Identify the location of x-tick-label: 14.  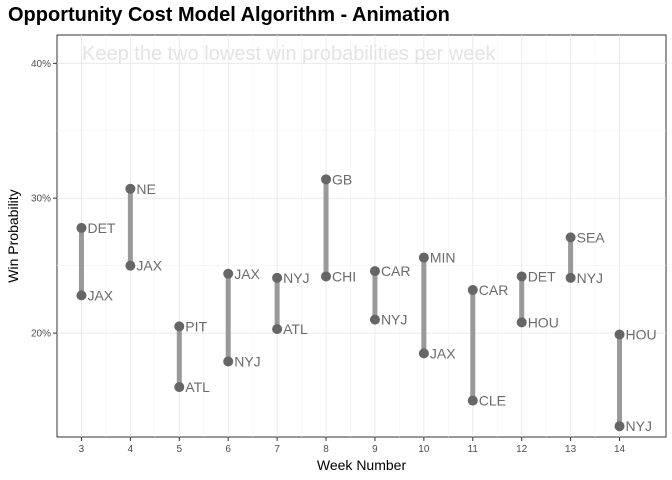
(620, 449).